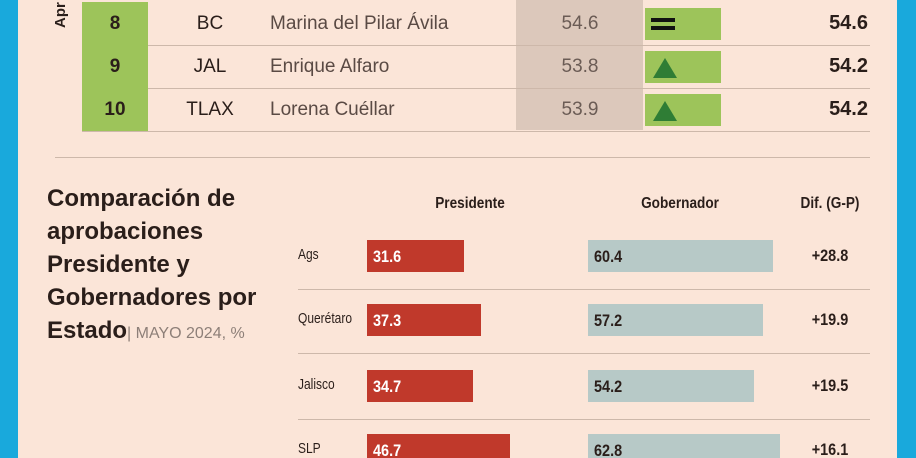  I want to click on governor-bar: 60.4, so click(680, 256).